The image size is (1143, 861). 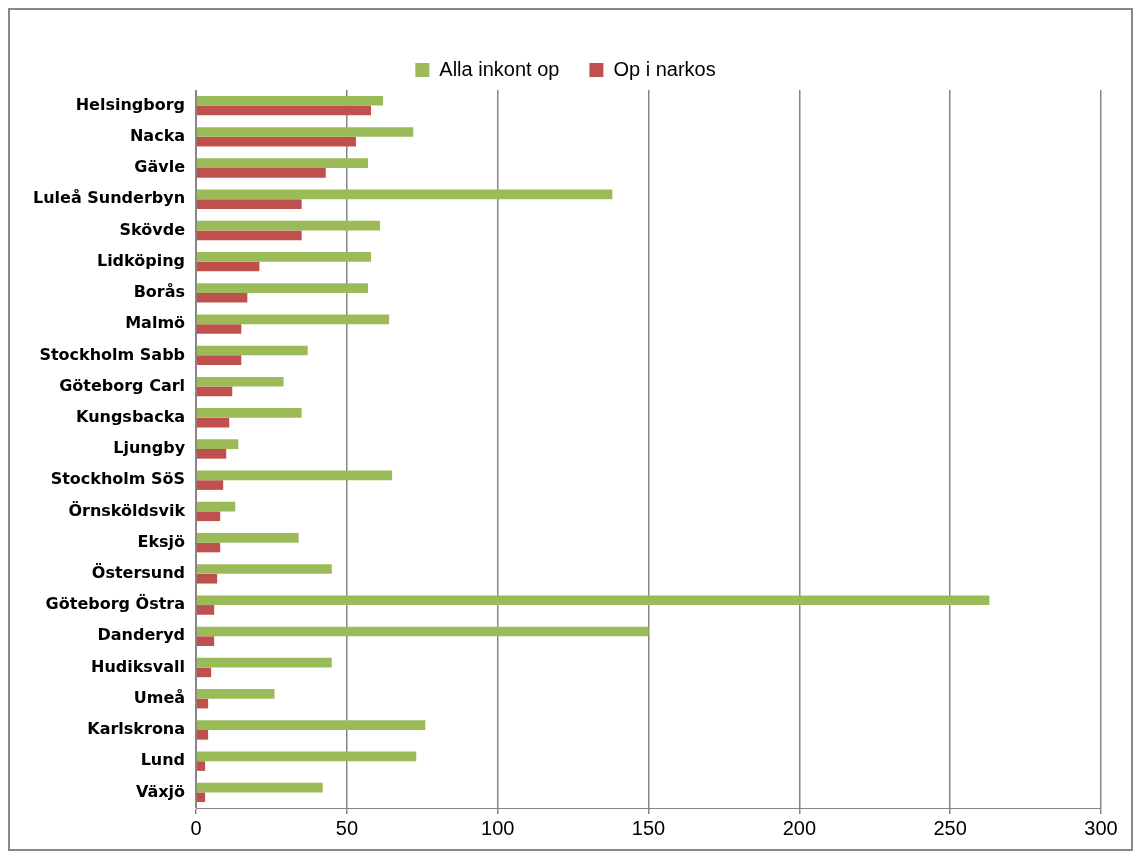 I want to click on y-tick-label: Ljungby, so click(x=149, y=448).